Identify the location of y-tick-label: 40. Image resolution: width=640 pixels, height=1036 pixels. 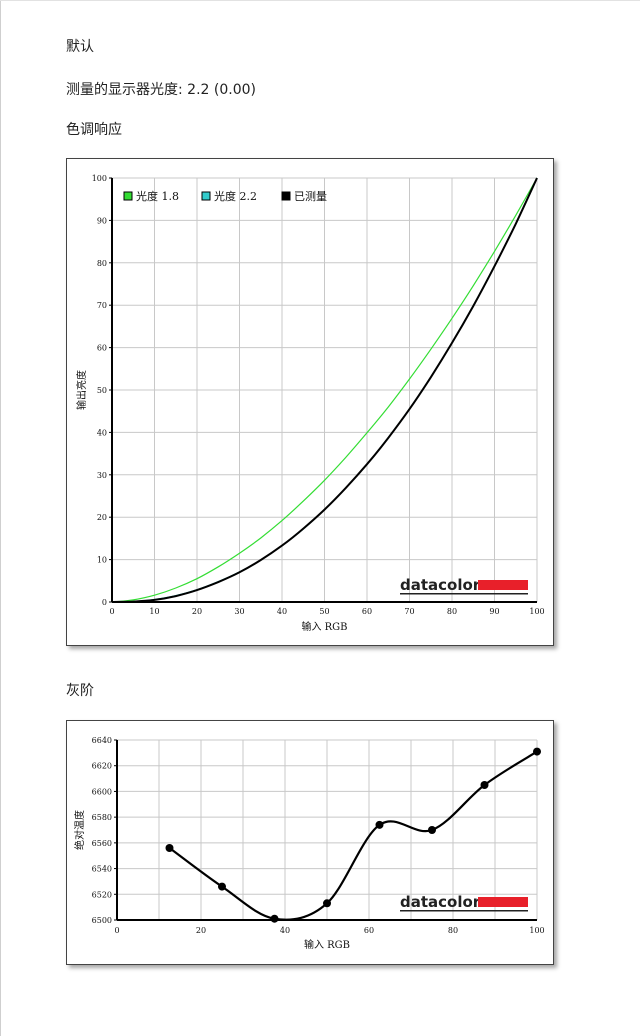
(102, 432).